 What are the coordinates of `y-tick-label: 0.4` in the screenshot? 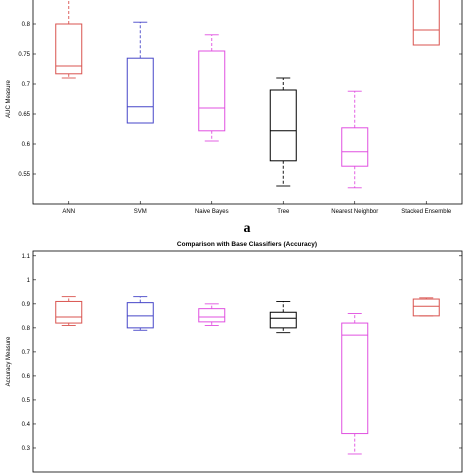 It's located at (26, 425).